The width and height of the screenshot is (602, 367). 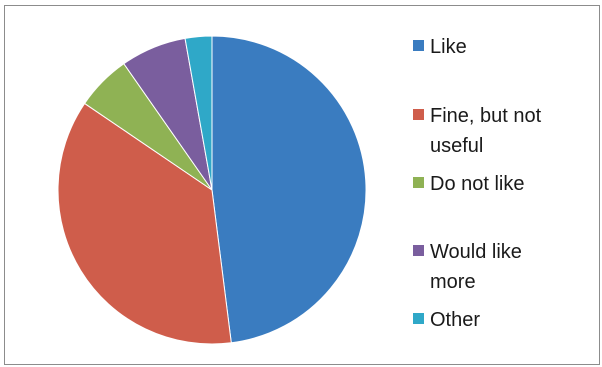 I want to click on legend-label: Fine, but not useful, so click(x=486, y=131).